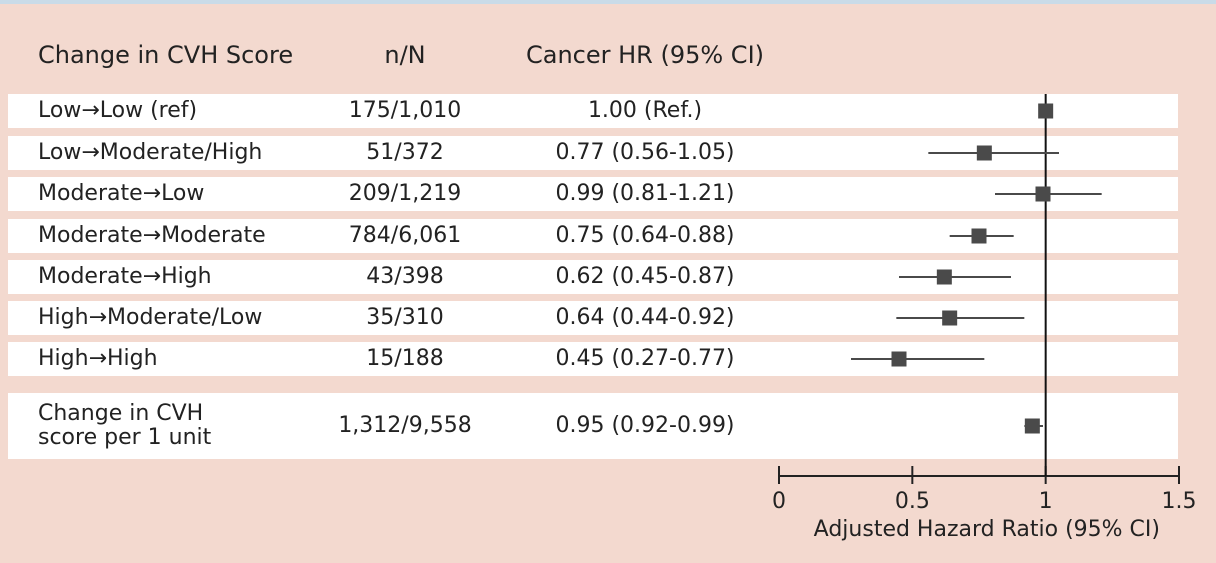  What do you see at coordinates (1045, 501) in the screenshot?
I see `x-tick-label: 1` at bounding box center [1045, 501].